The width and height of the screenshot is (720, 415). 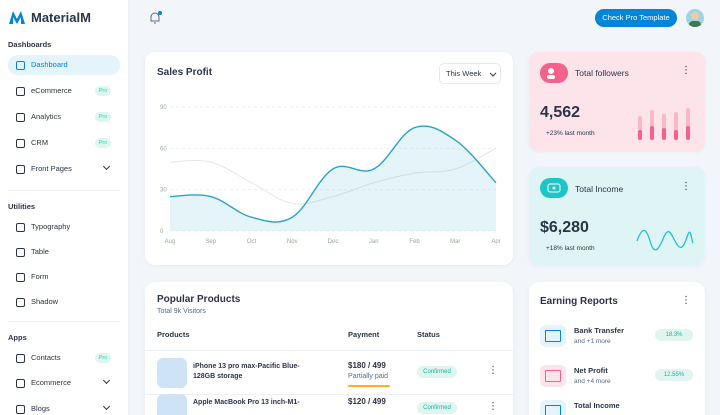 What do you see at coordinates (665, 240) in the screenshot?
I see `income-sparkline` at bounding box center [665, 240].